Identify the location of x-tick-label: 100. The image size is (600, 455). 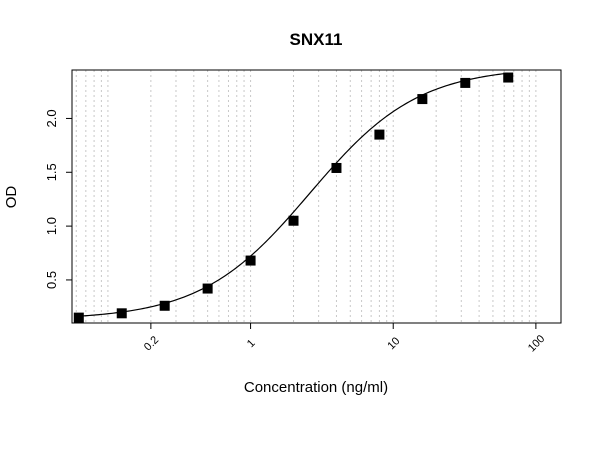
(536, 343).